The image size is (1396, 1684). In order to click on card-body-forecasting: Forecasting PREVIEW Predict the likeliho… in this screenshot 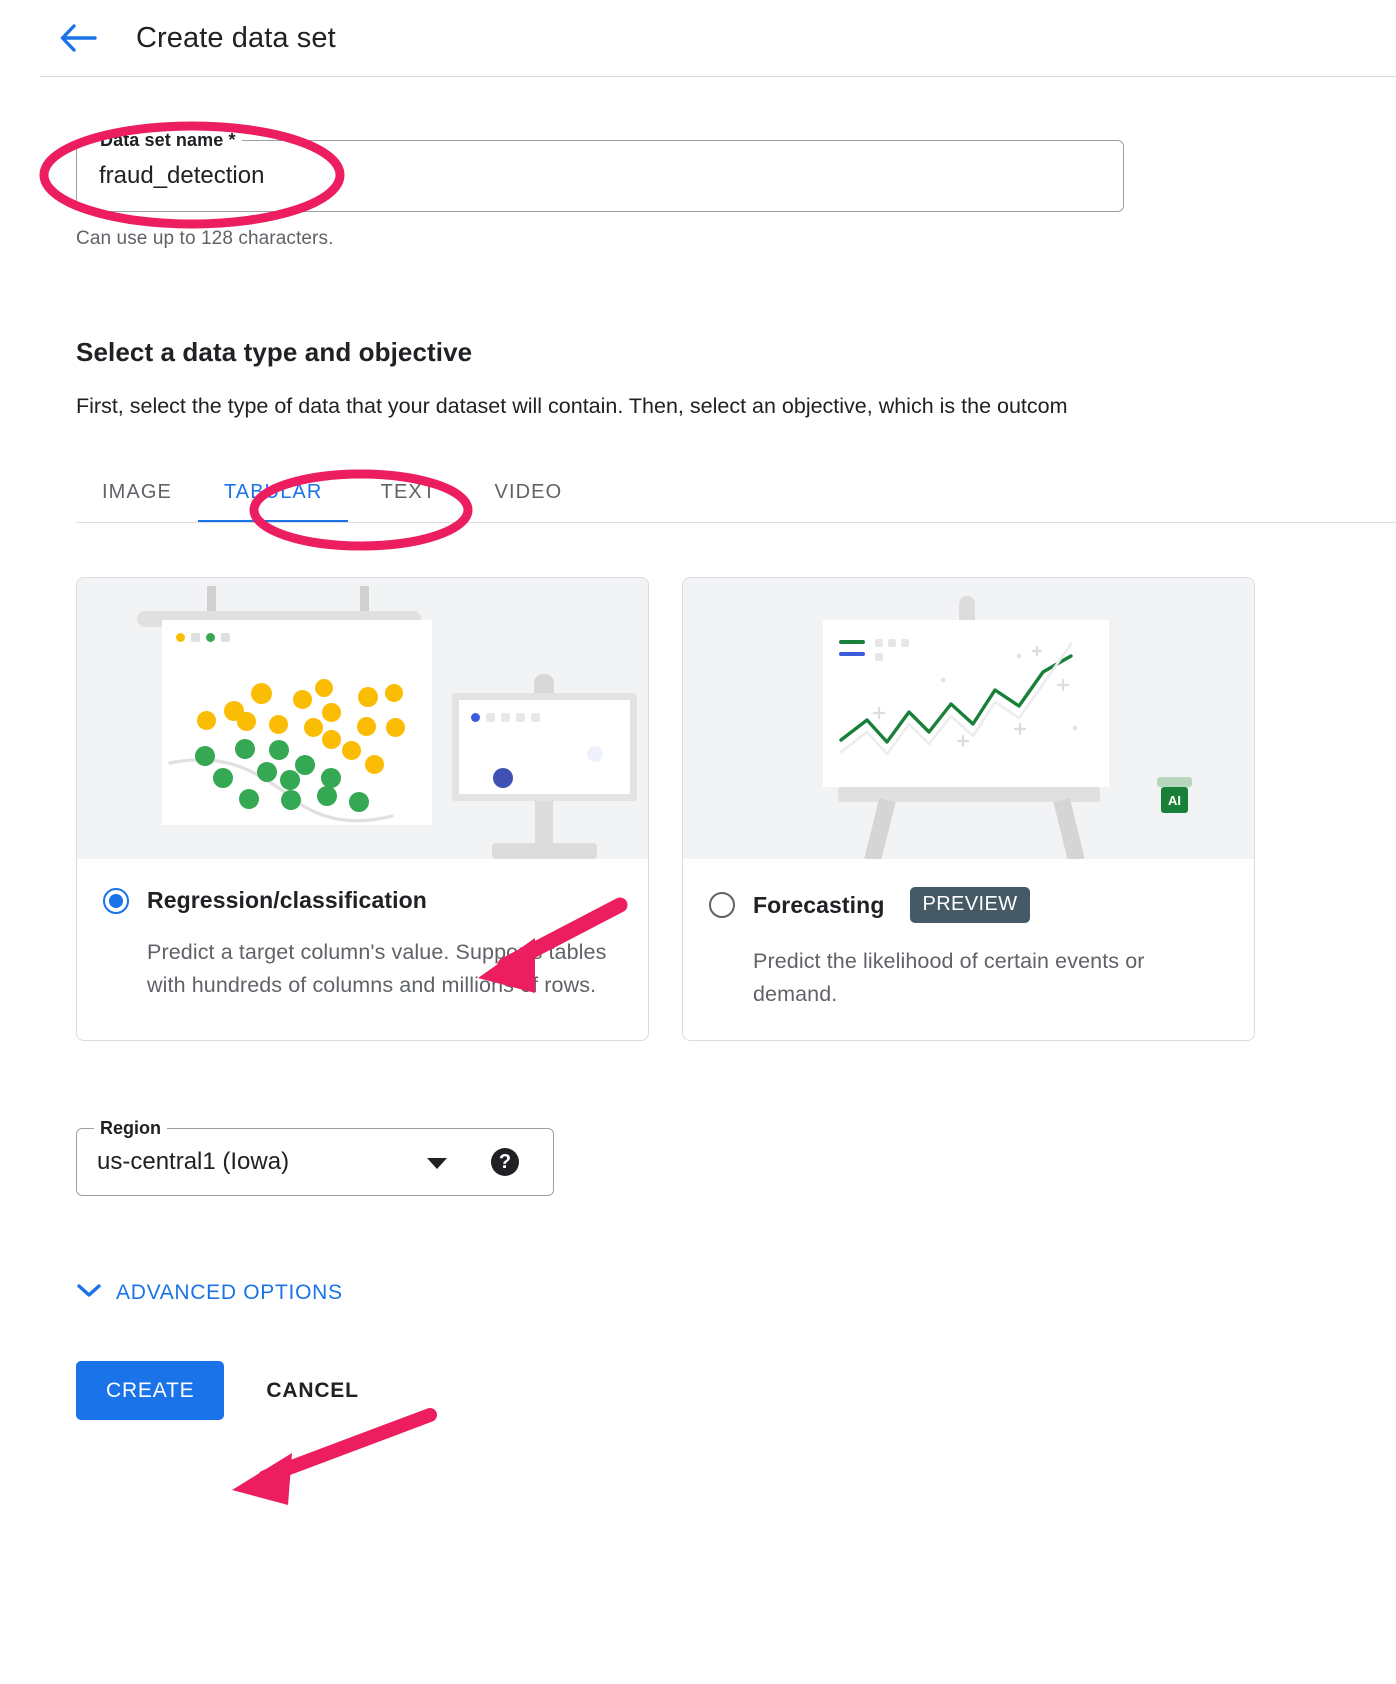, I will do `click(968, 949)`.